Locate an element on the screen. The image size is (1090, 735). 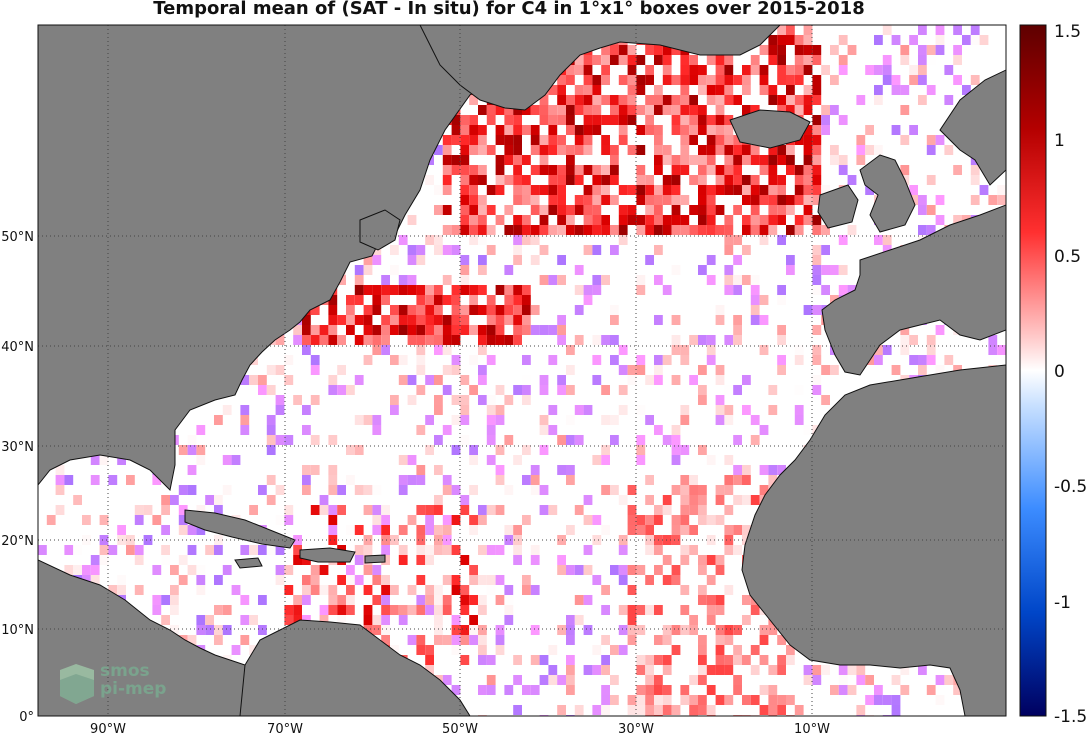
europe is located at coordinates (913, 290).